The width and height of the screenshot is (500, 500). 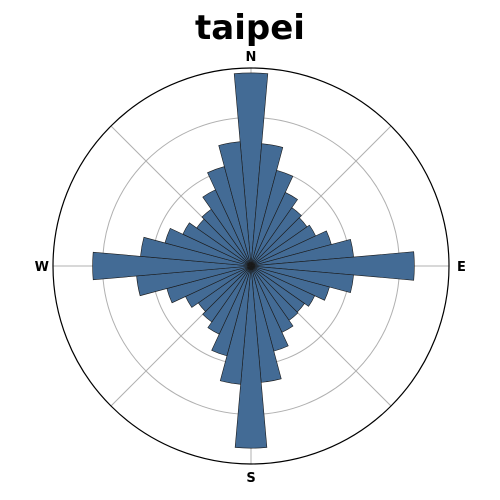 I want to click on chart-title: taipei, so click(x=250, y=28).